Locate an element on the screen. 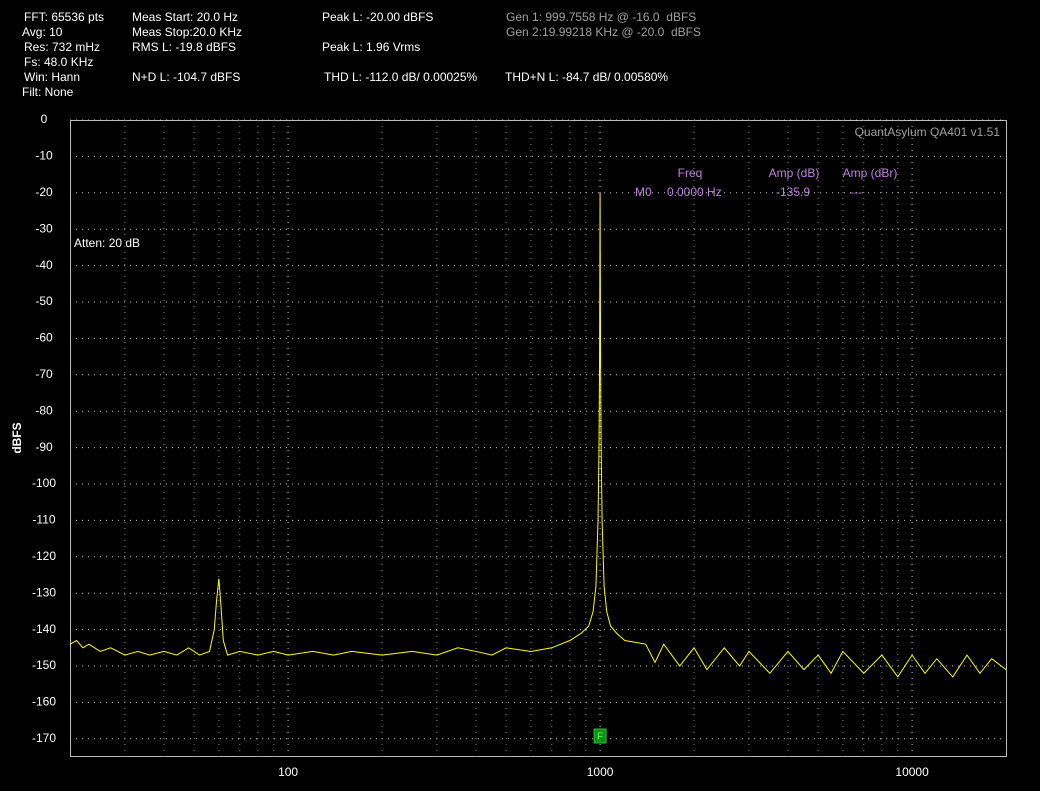 The height and width of the screenshot is (791, 1040). marker-cell: M0 is located at coordinates (643, 192).